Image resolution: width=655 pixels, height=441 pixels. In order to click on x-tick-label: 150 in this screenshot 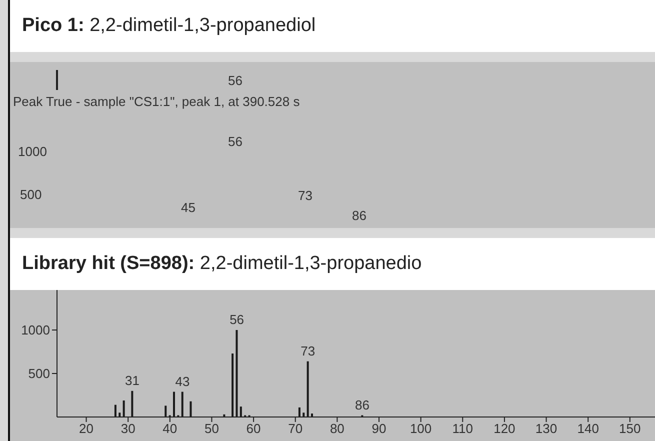, I will do `click(630, 428)`.